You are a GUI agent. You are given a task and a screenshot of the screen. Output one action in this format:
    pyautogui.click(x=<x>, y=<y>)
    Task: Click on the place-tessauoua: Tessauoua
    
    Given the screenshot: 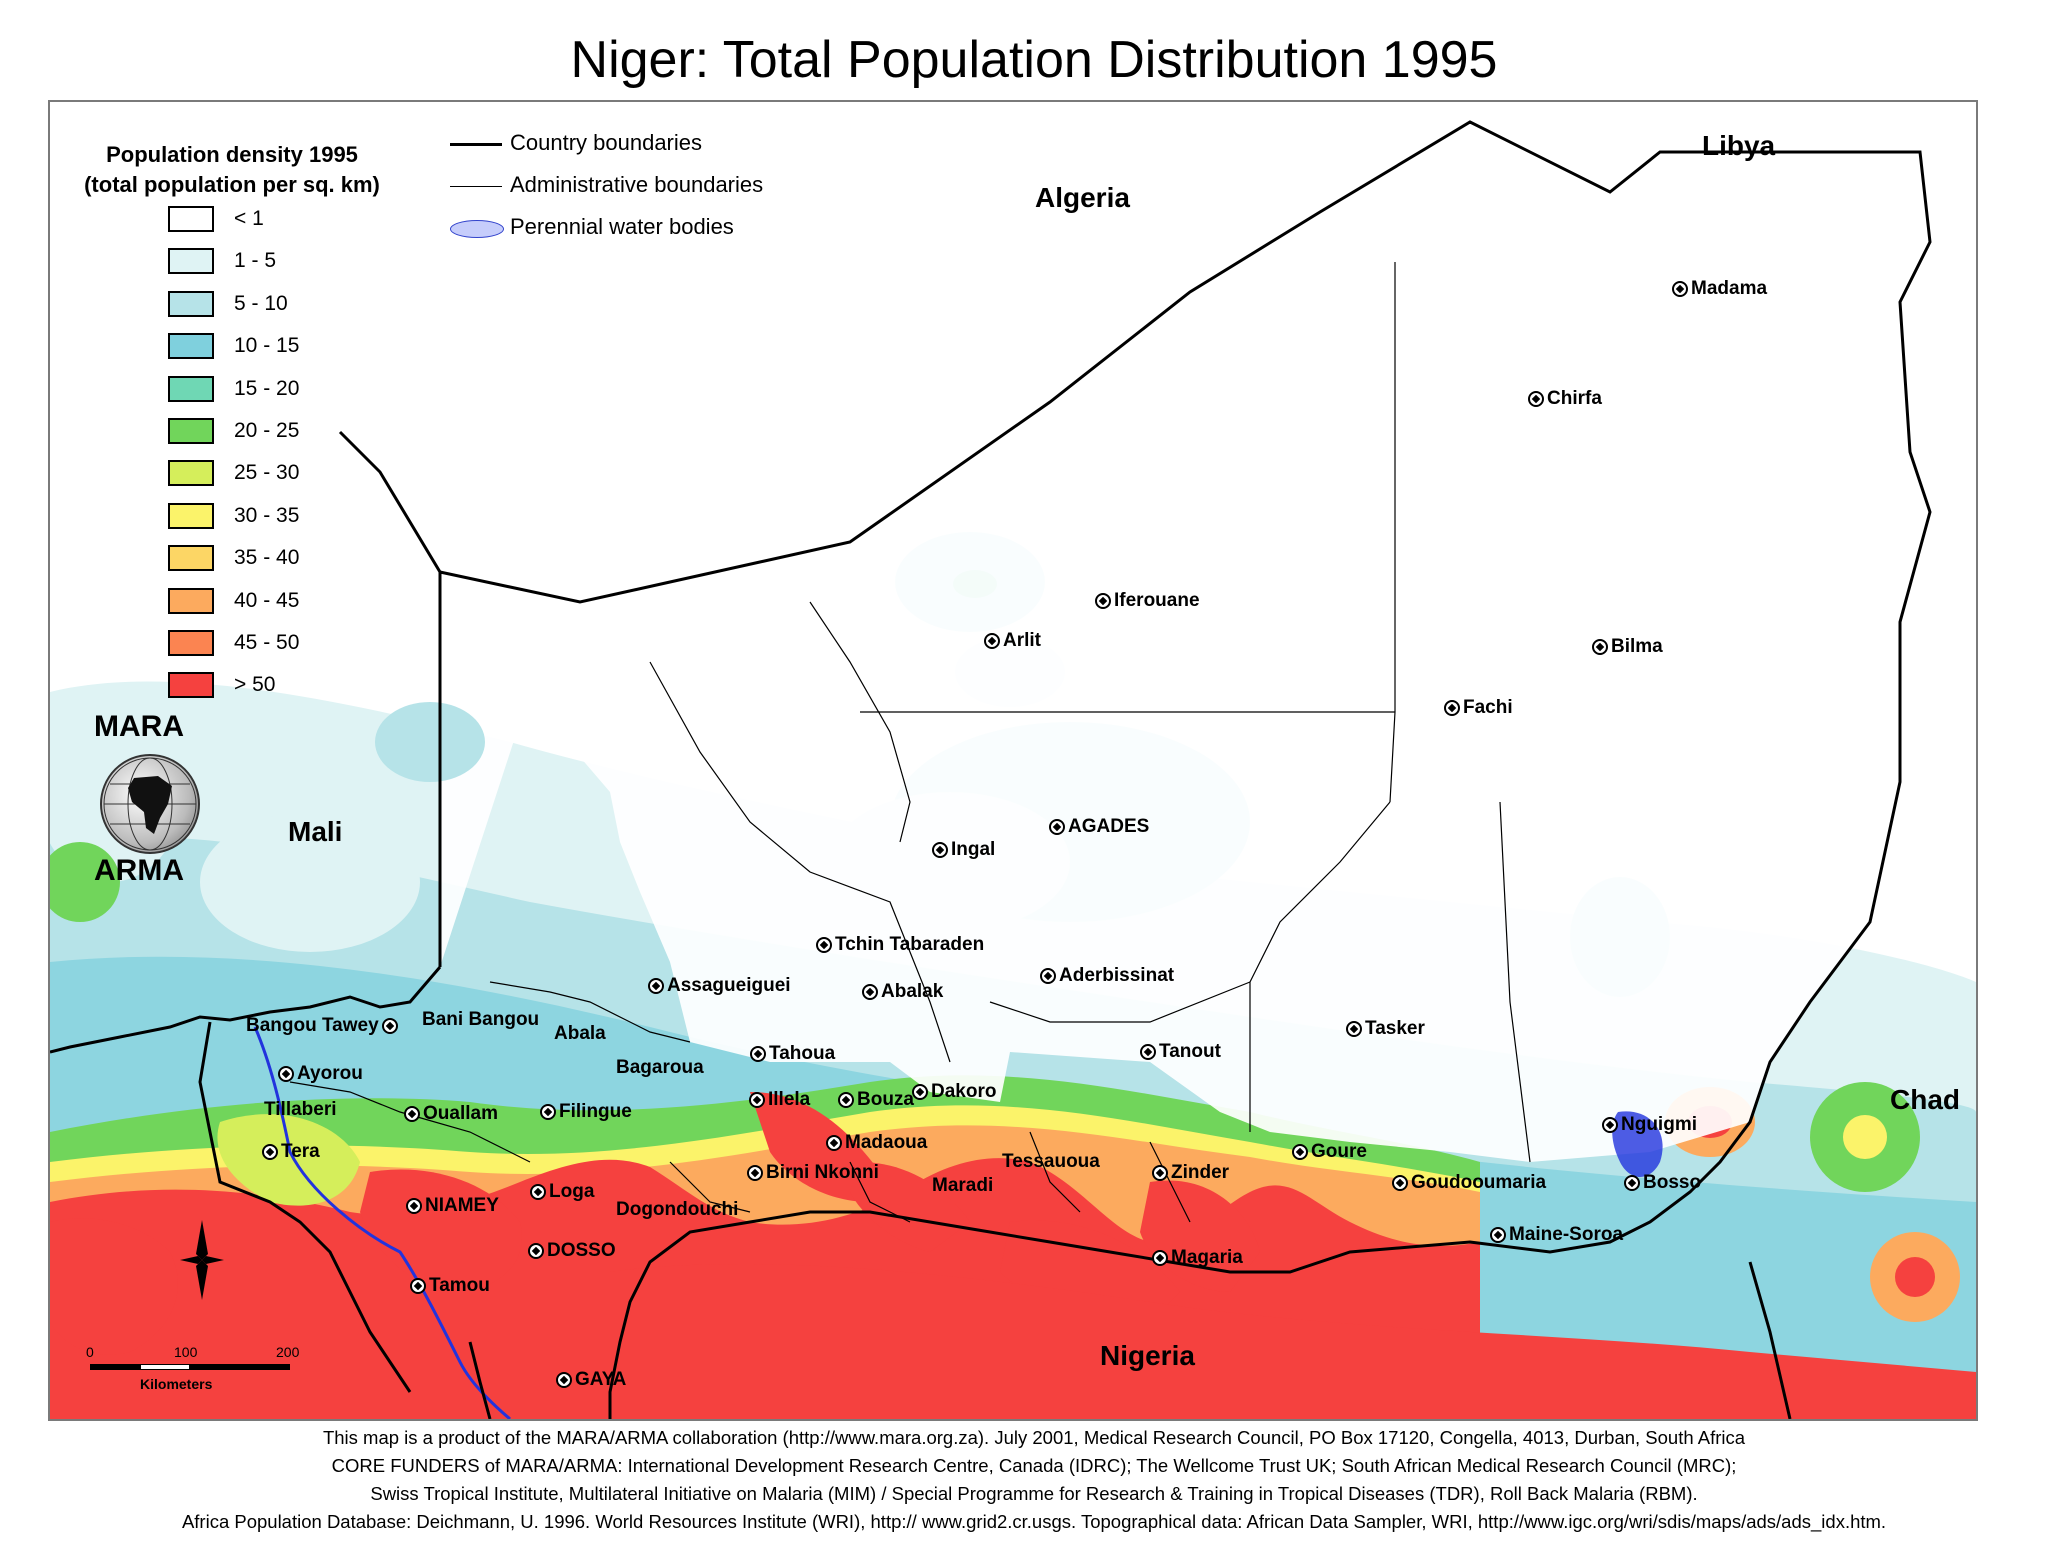 What is the action you would take?
    pyautogui.click(x=1051, y=1161)
    